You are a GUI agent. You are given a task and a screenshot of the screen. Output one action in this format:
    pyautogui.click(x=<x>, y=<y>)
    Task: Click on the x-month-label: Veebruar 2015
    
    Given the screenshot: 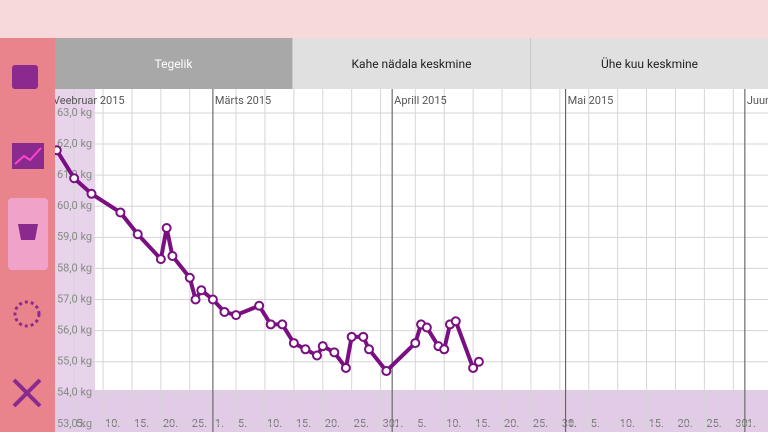 What is the action you would take?
    pyautogui.click(x=89, y=100)
    